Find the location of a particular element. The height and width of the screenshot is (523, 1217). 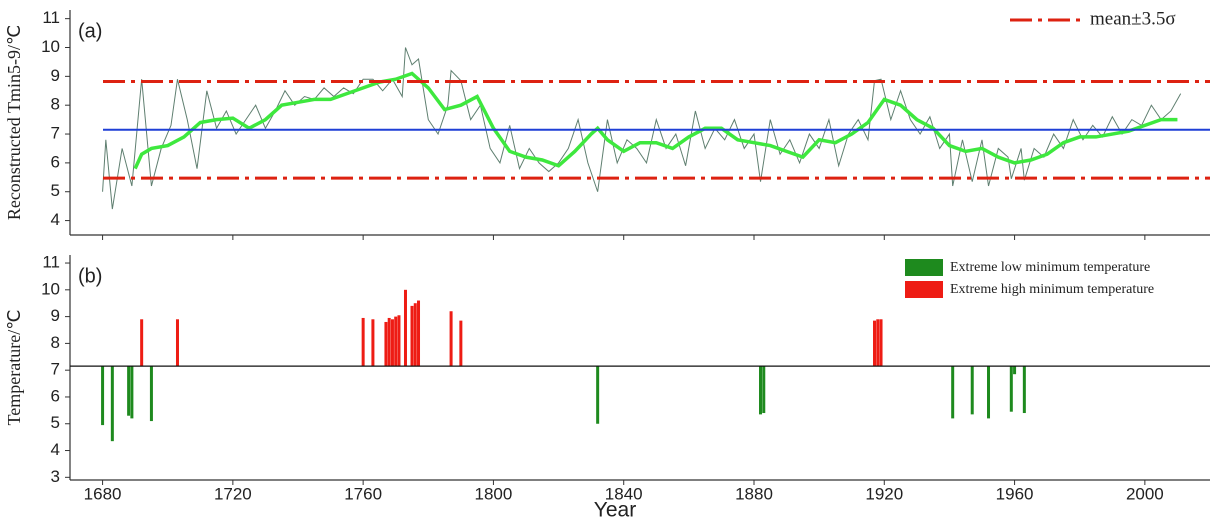

legend-label: Extreme high minimum temperature is located at coordinates (1052, 289).